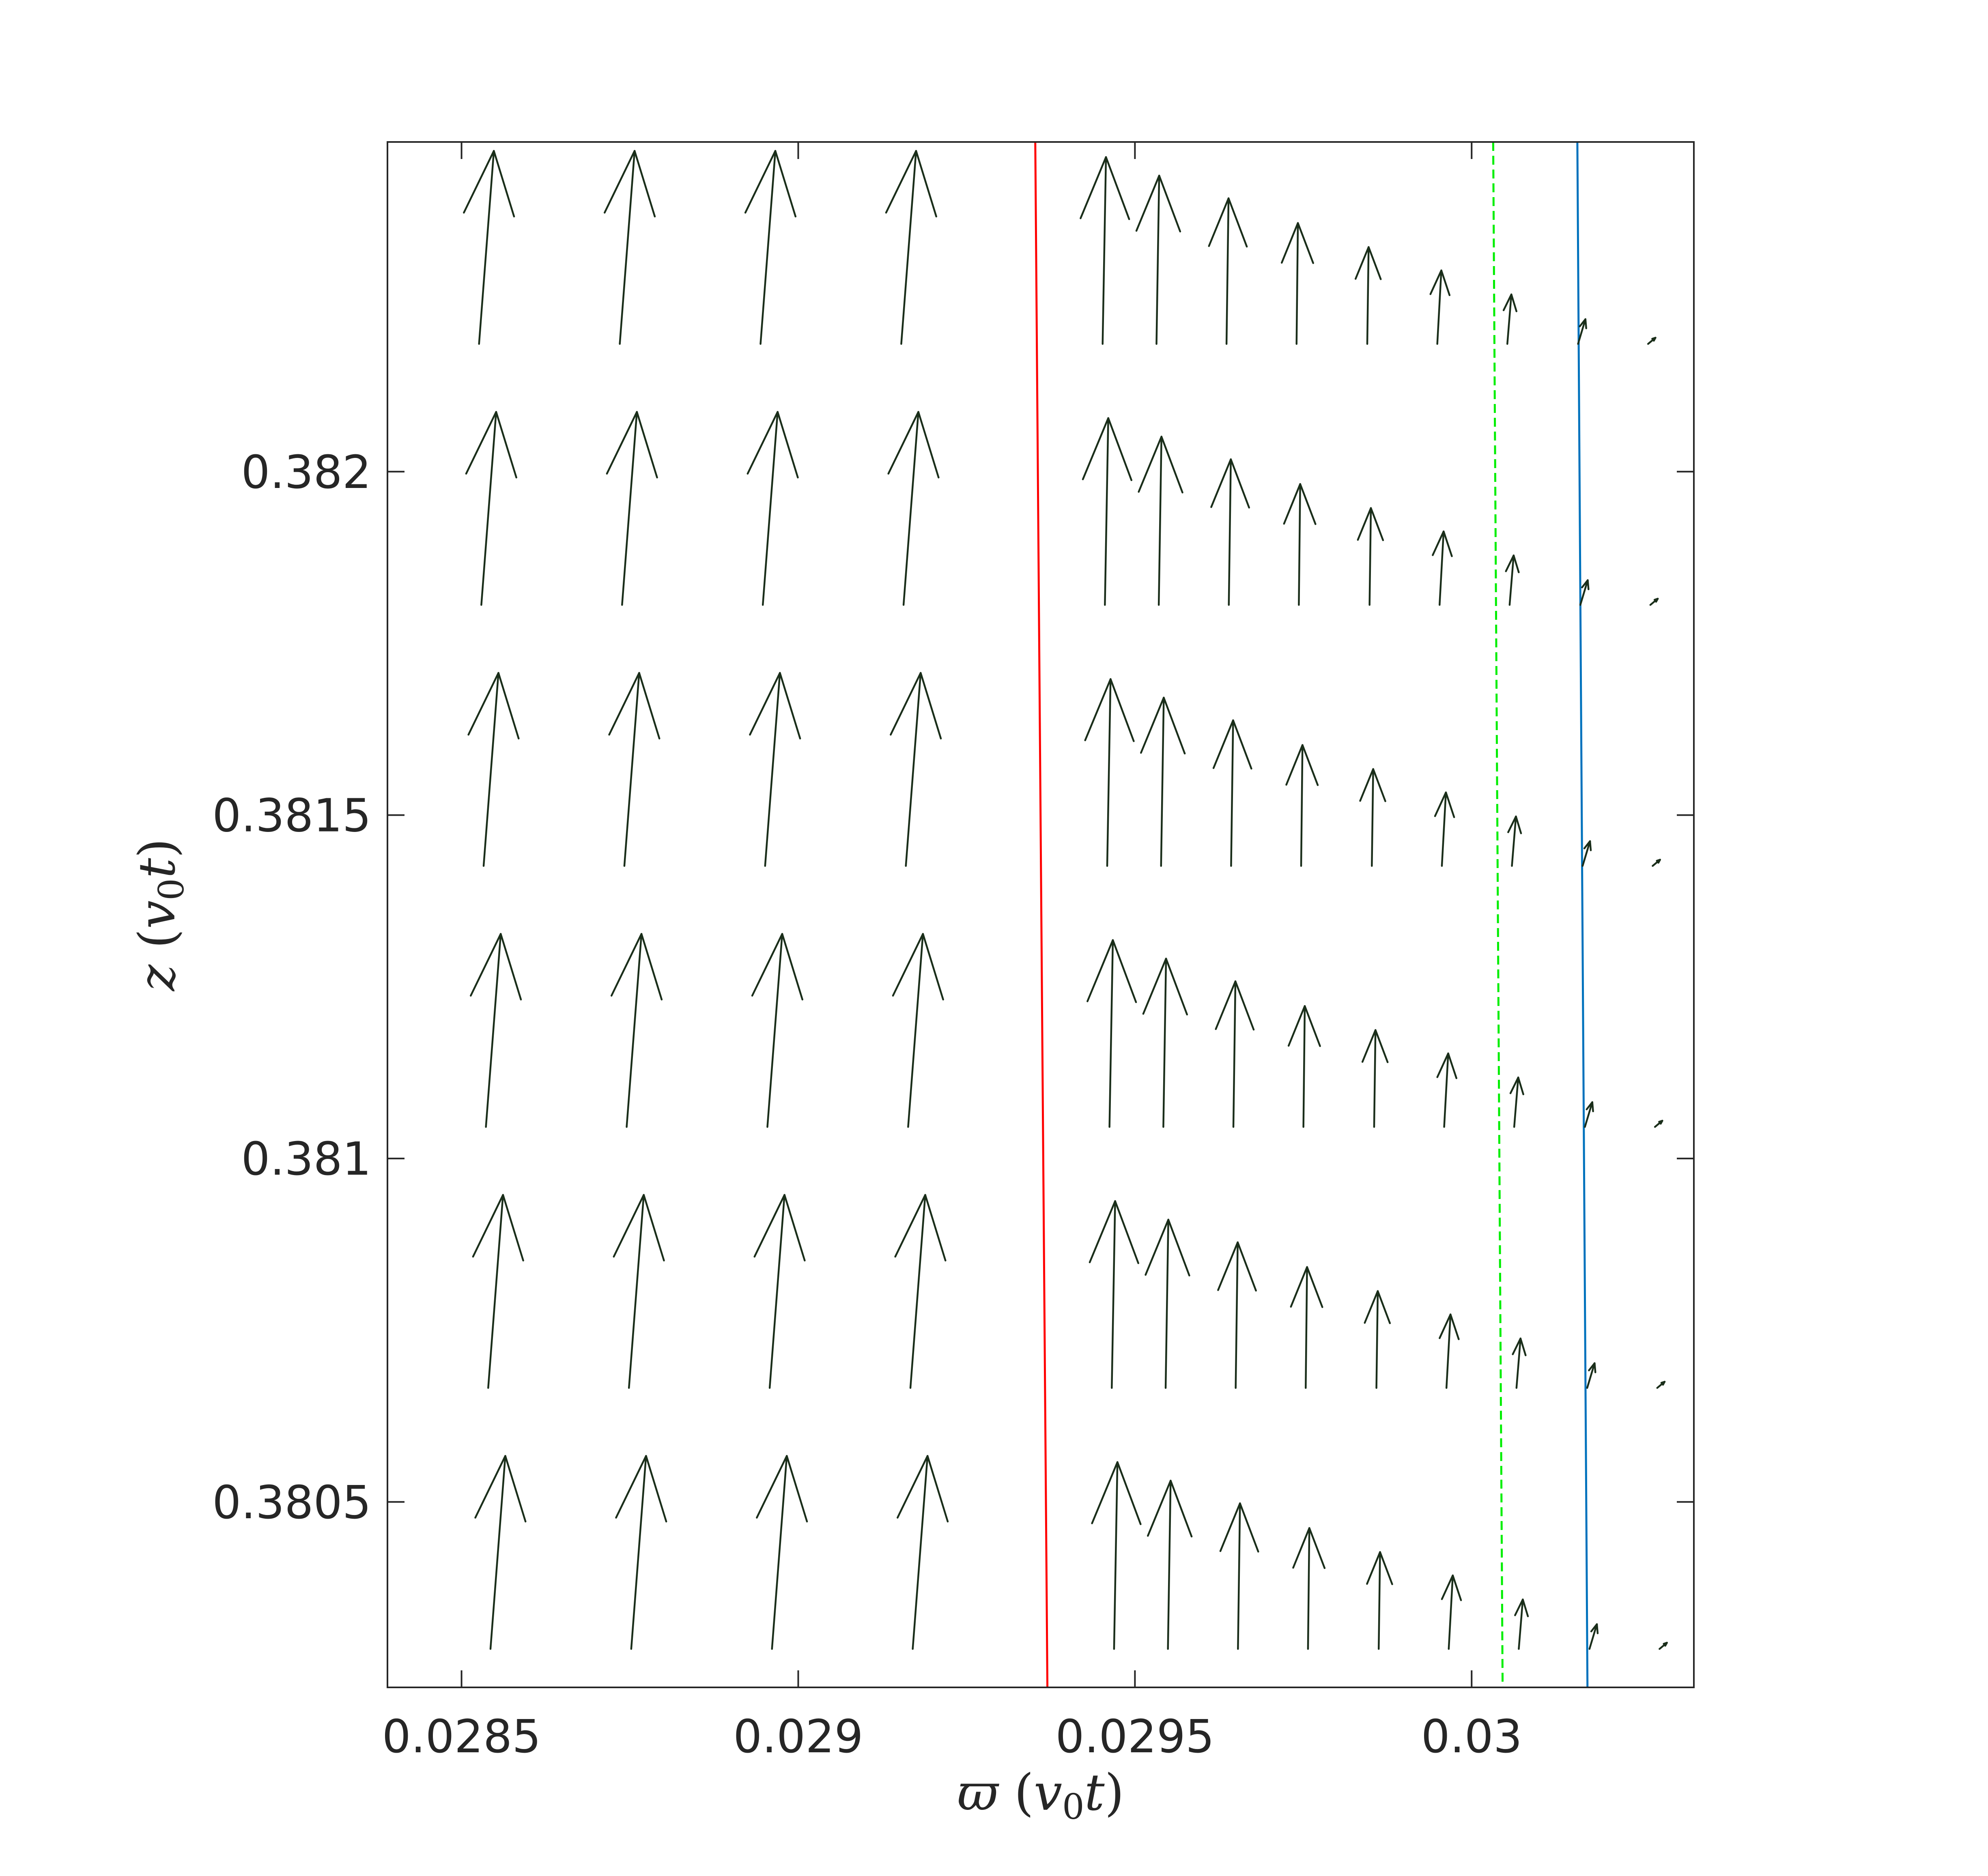 The height and width of the screenshot is (1876, 1988). I want to click on x-tick-label: 0.029, so click(798, 1737).